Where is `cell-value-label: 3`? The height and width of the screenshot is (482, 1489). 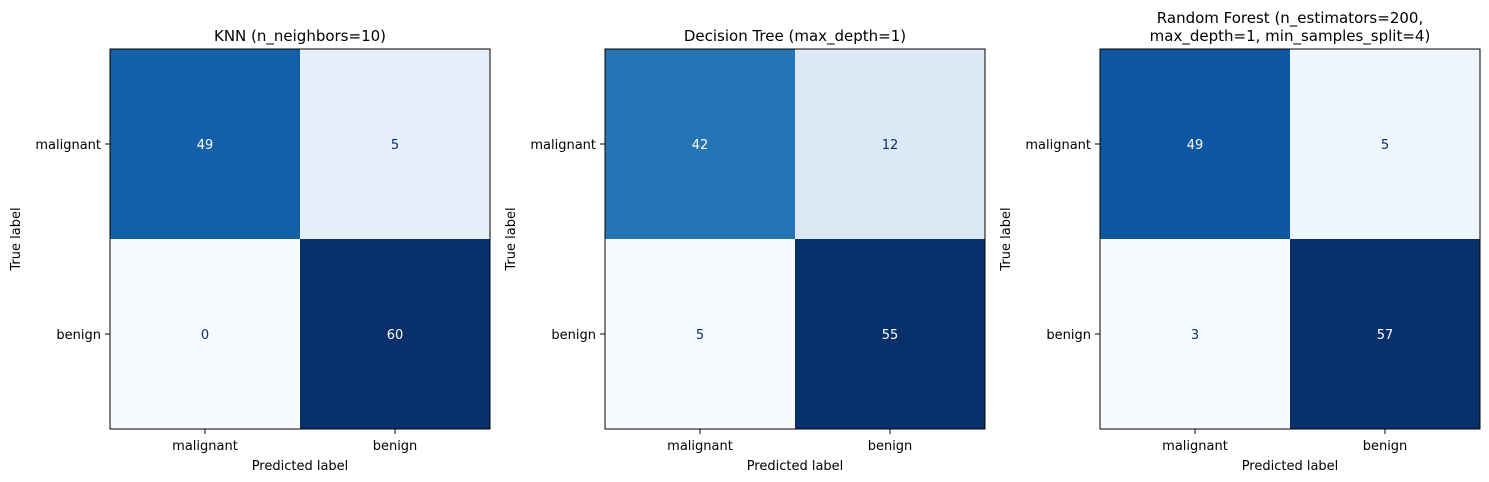
cell-value-label: 3 is located at coordinates (1195, 335).